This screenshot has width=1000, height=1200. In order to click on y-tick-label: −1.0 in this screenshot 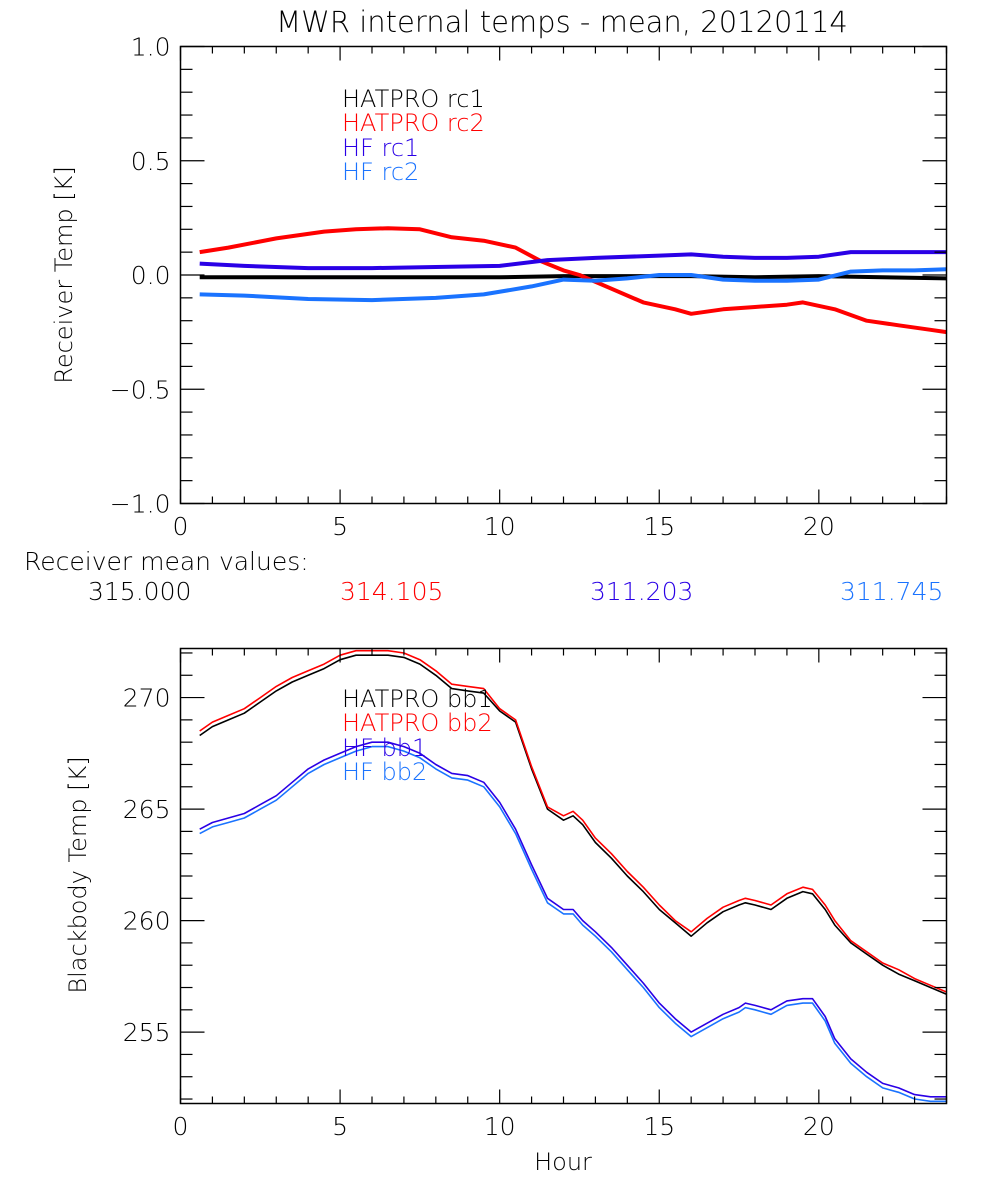, I will do `click(140, 504)`.